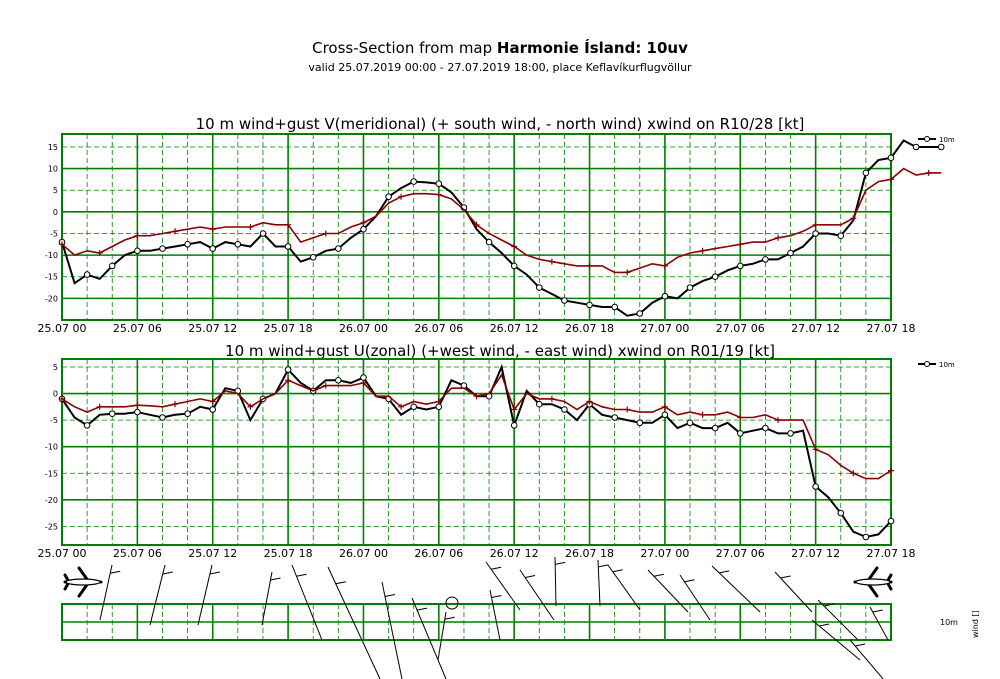  I want to click on x-tick-label: 25.07 00, so click(62, 553).